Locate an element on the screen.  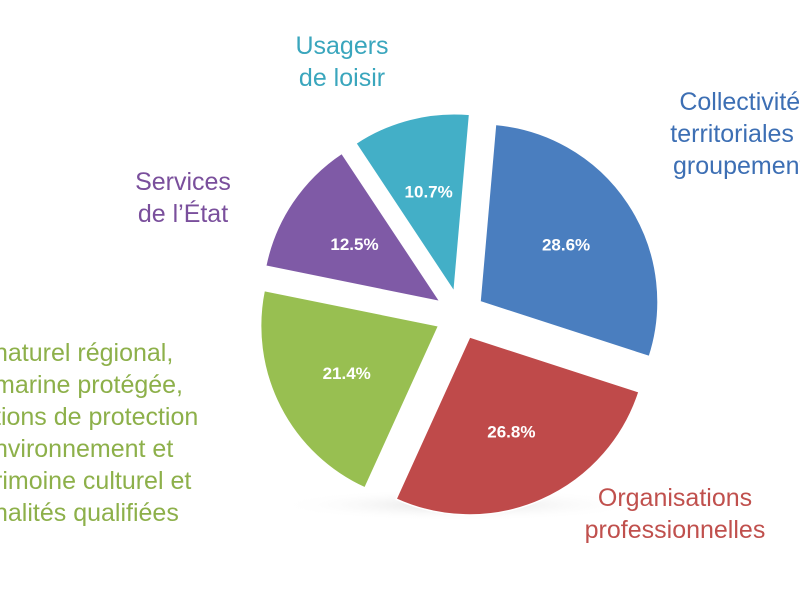
category-label-line: naturel régional, is located at coordinates (87, 353).